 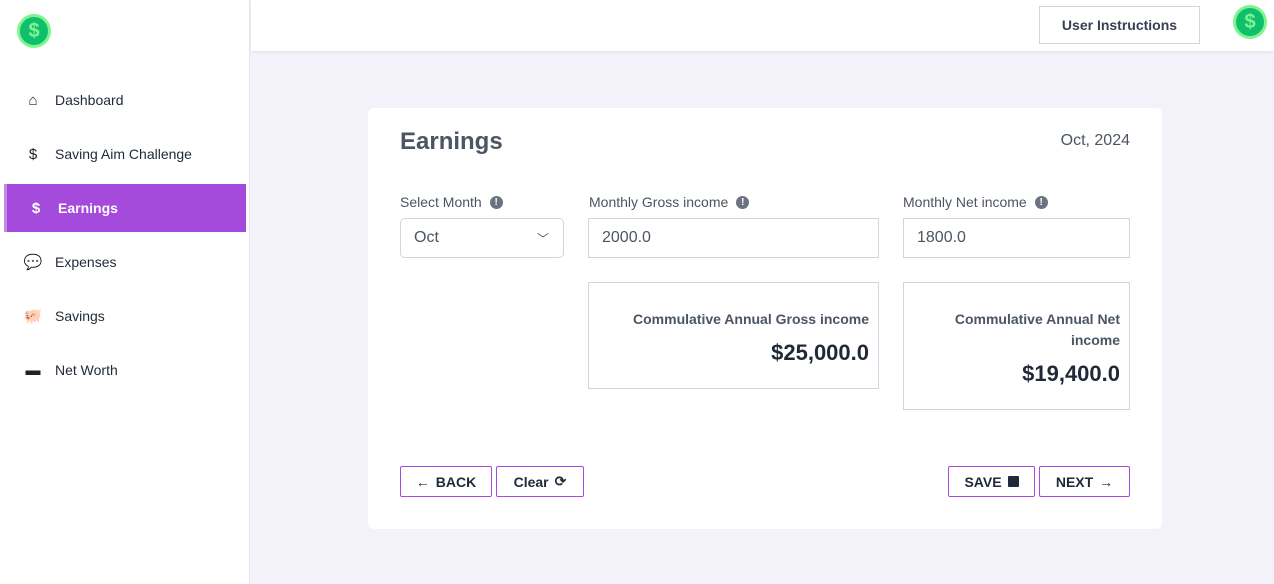 I want to click on home-icon: ⌂, so click(x=33, y=100).